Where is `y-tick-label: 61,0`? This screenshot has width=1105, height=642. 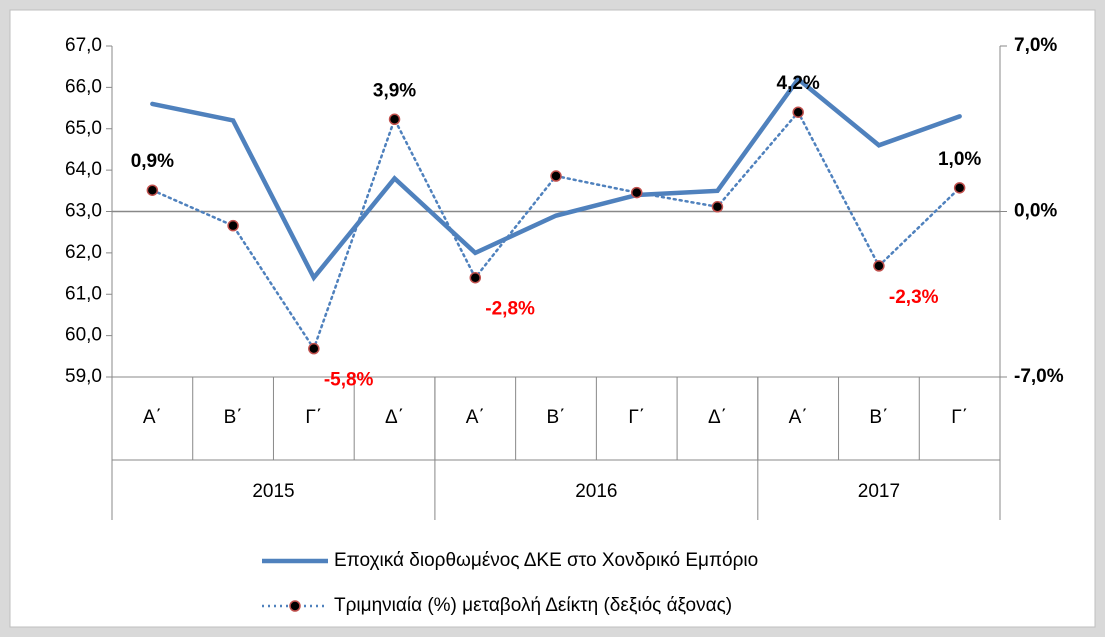 y-tick-label: 61,0 is located at coordinates (83, 293).